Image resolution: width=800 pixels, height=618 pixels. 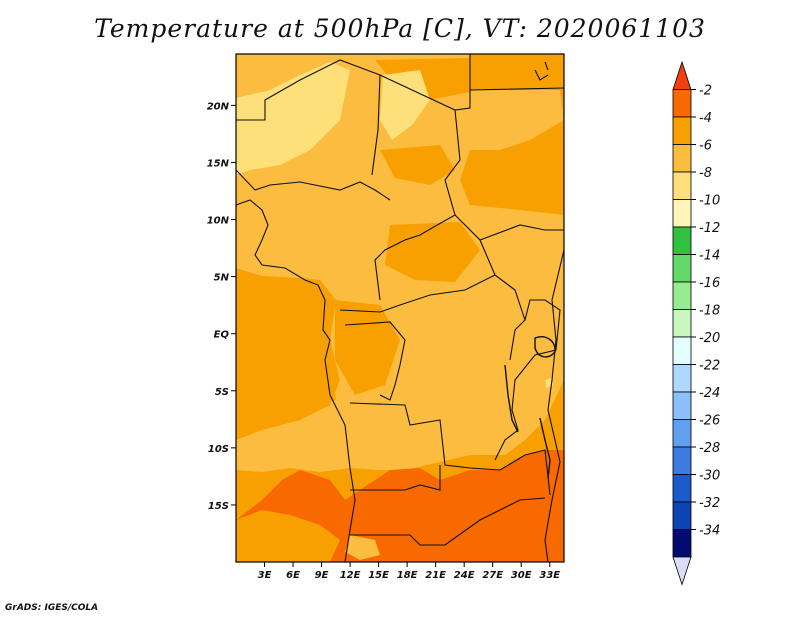 What do you see at coordinates (222, 278) in the screenshot?
I see `lat-tick-label: 5N` at bounding box center [222, 278].